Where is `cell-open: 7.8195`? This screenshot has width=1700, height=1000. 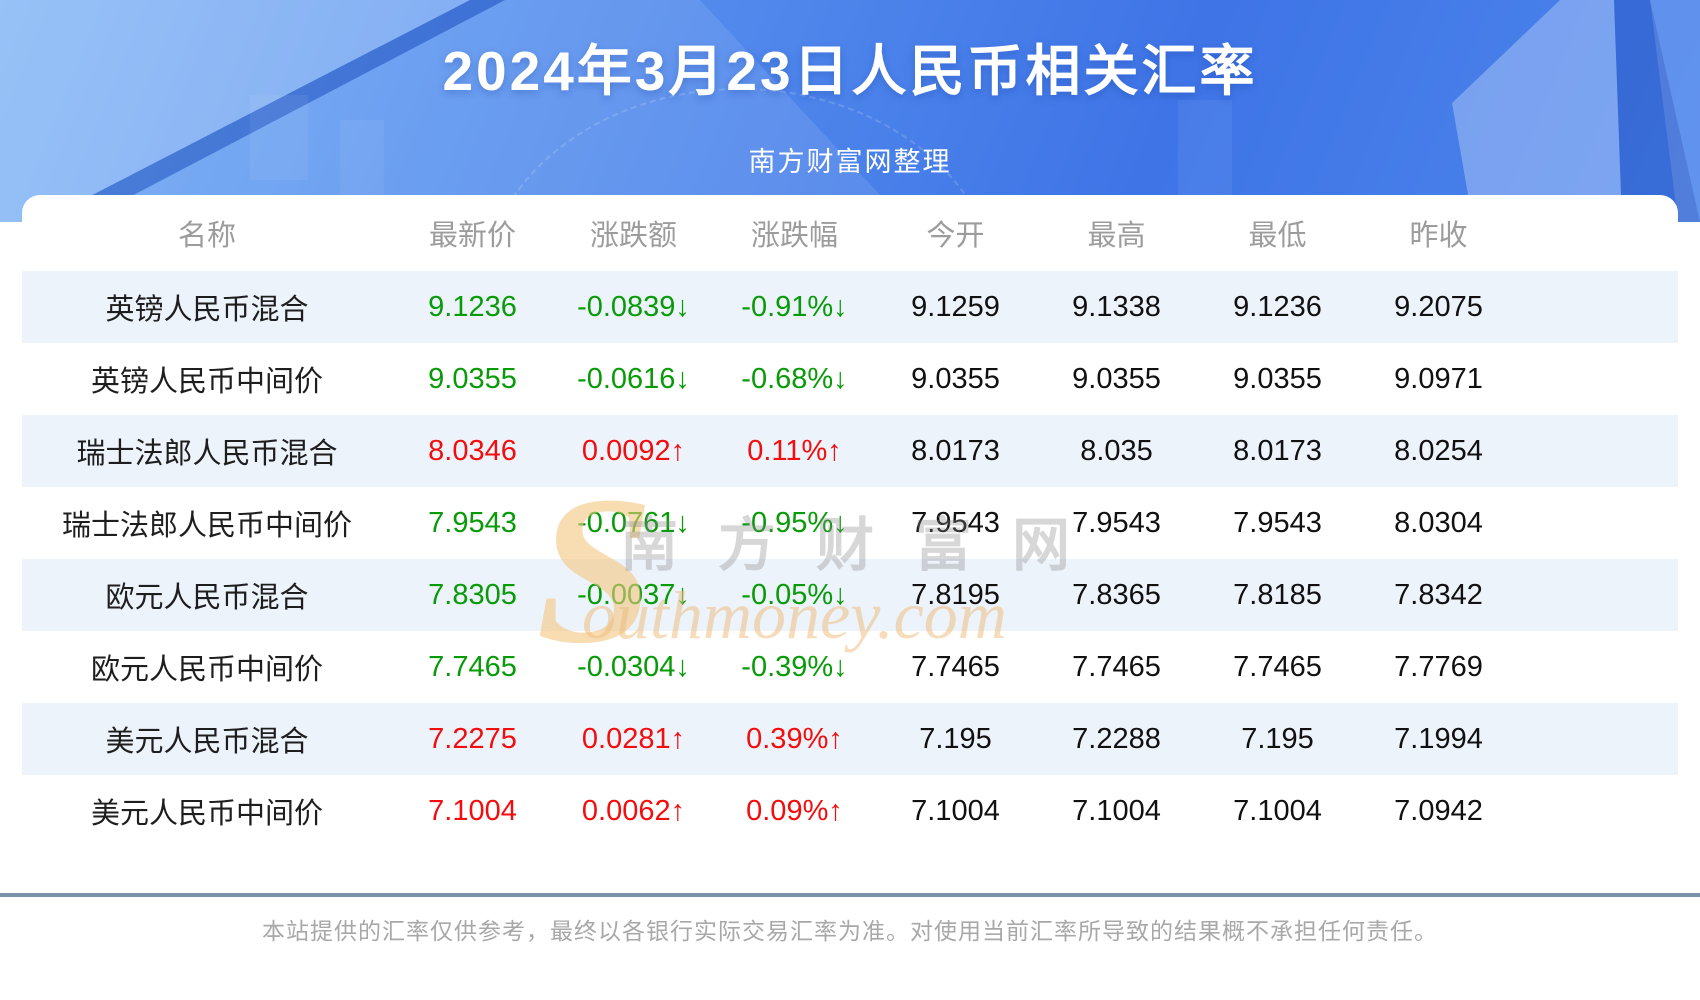 cell-open: 7.8195 is located at coordinates (955, 594).